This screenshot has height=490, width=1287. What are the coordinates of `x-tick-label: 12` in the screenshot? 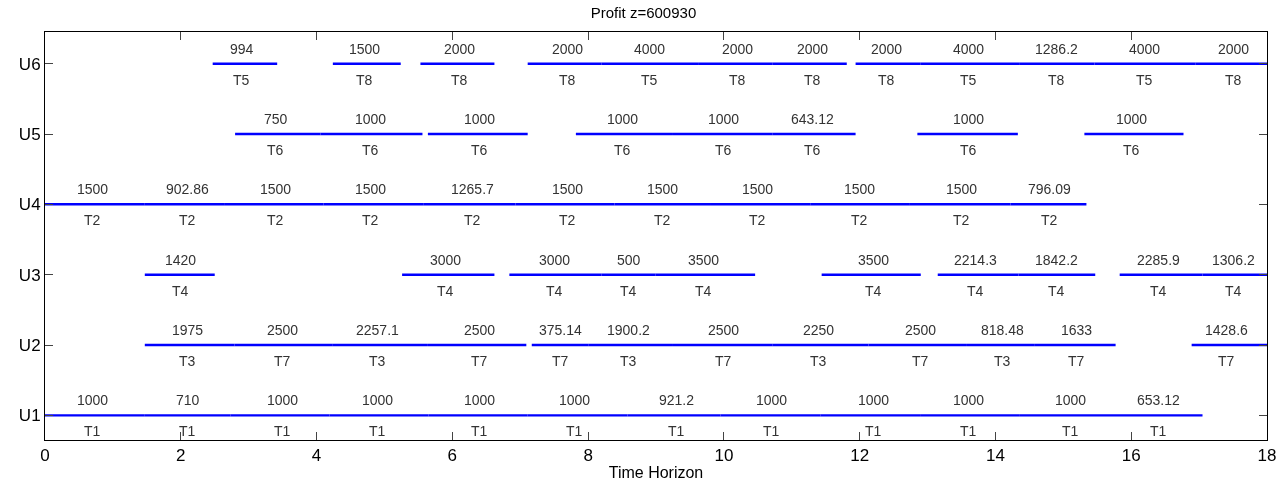 It's located at (860, 456).